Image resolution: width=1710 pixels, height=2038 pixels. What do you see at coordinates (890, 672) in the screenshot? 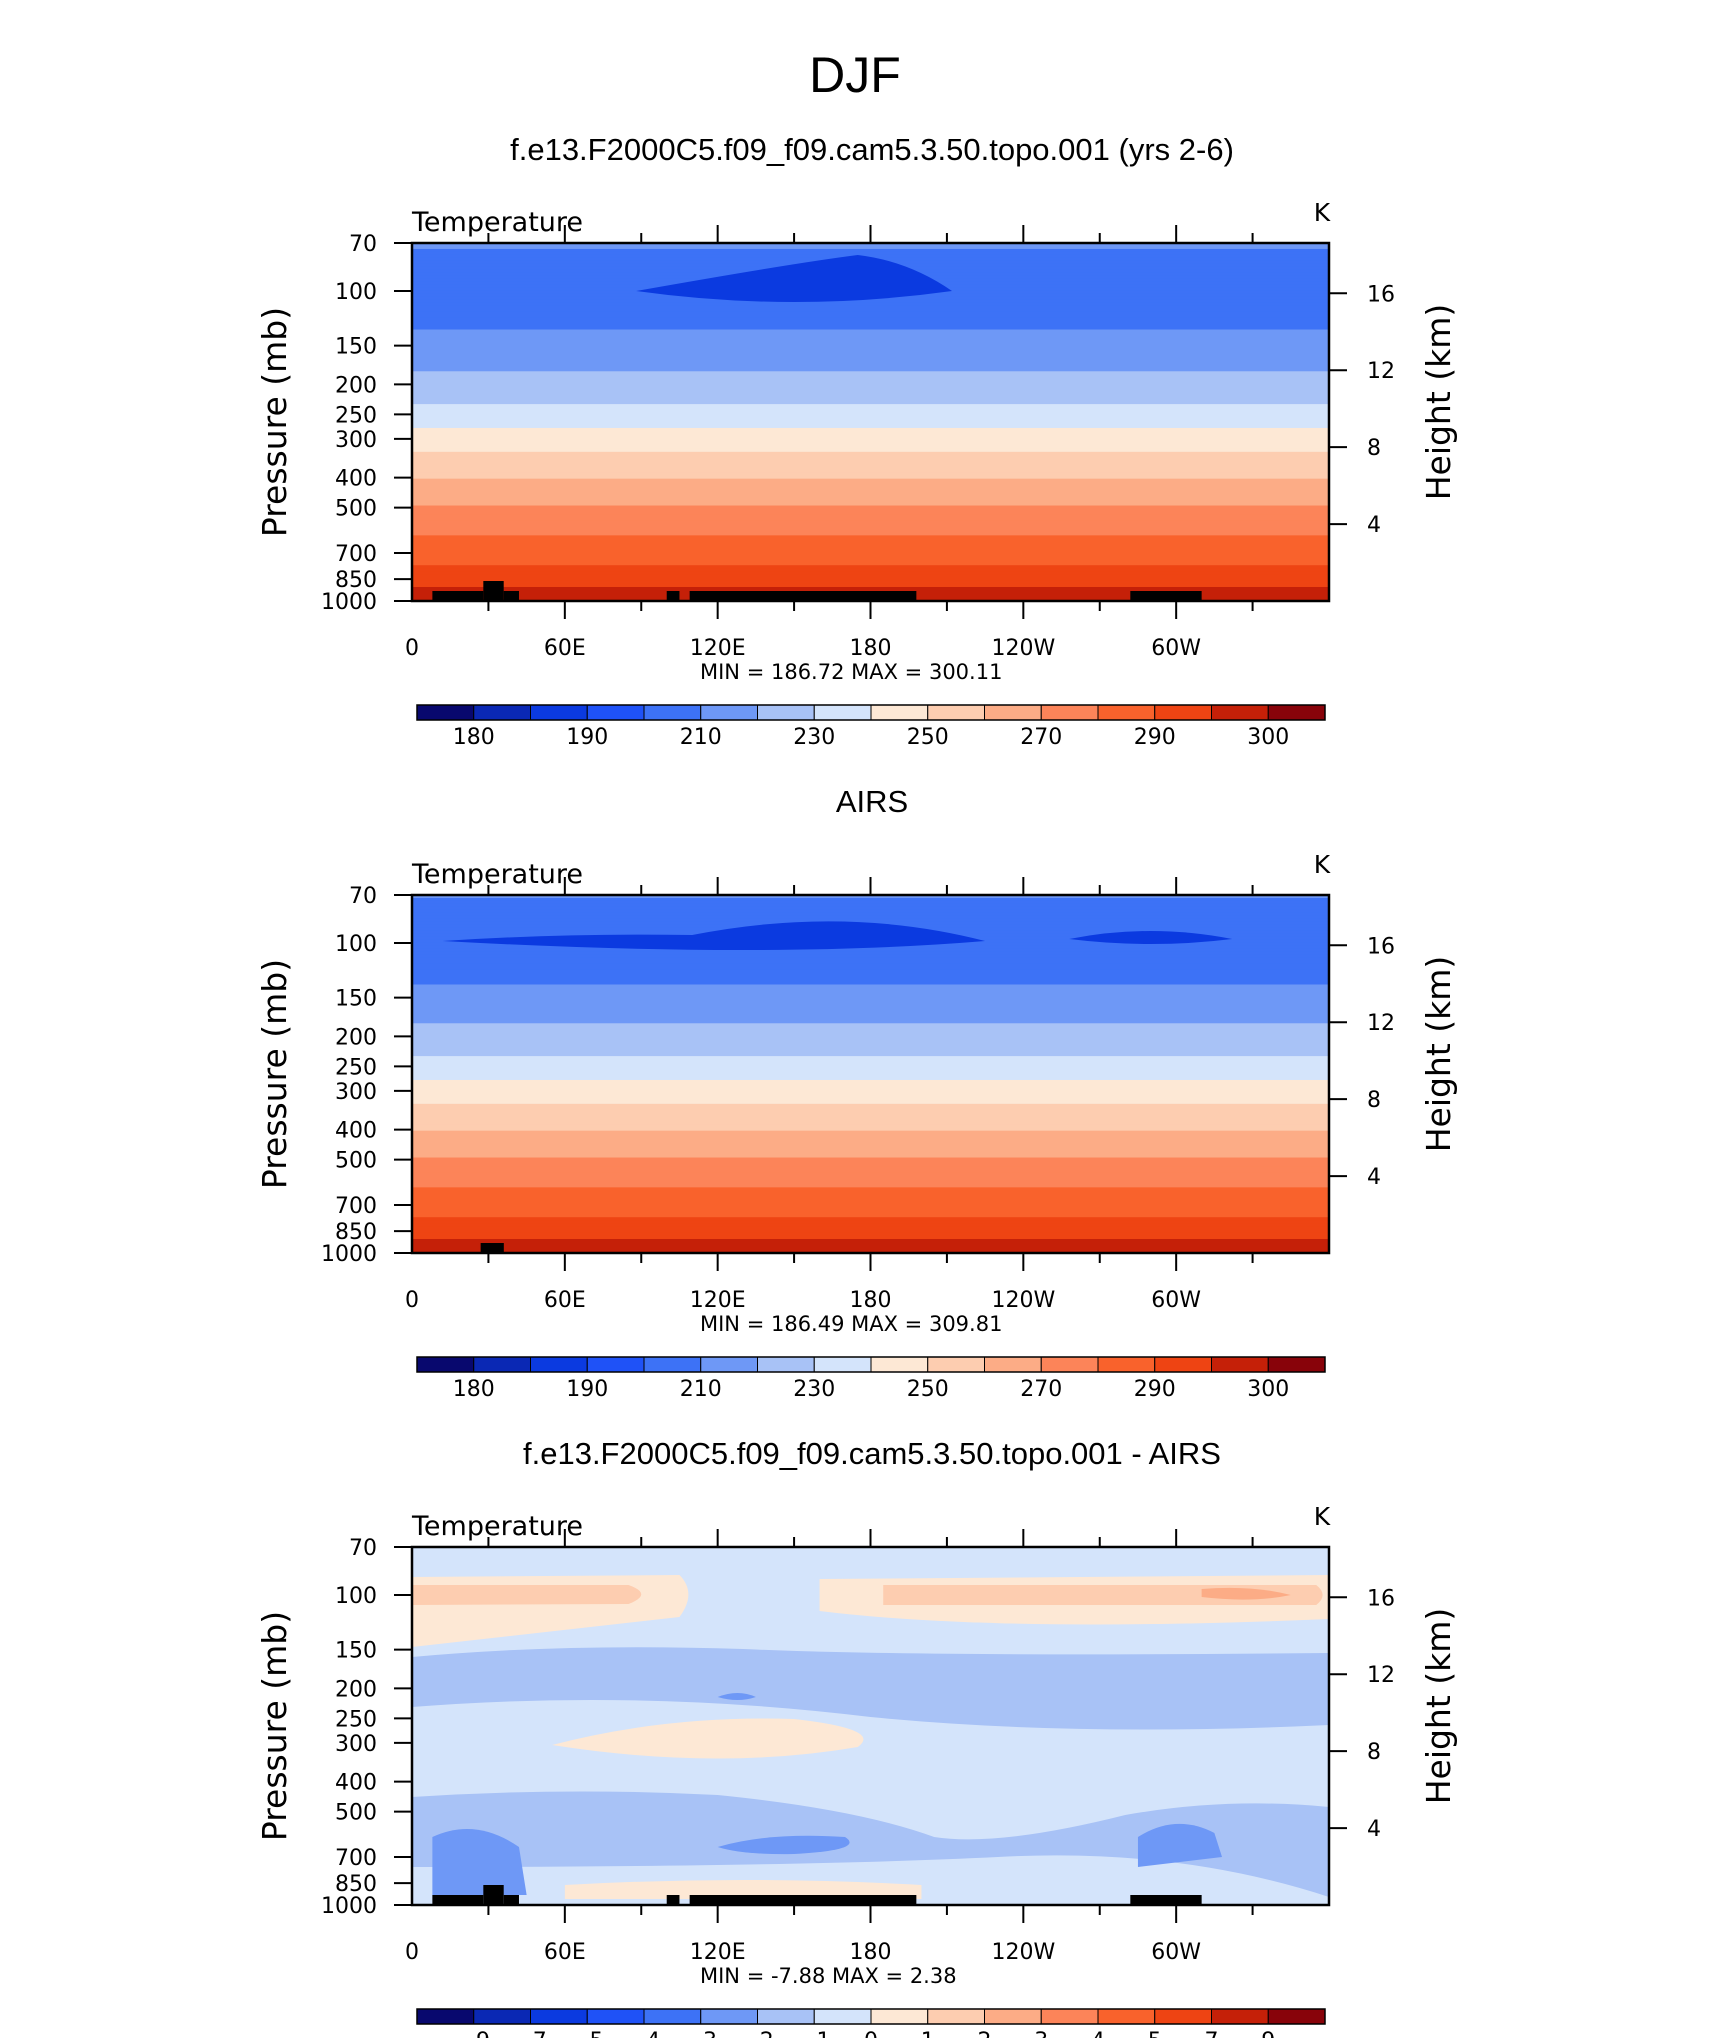
I see `max-label: MAX =` at bounding box center [890, 672].